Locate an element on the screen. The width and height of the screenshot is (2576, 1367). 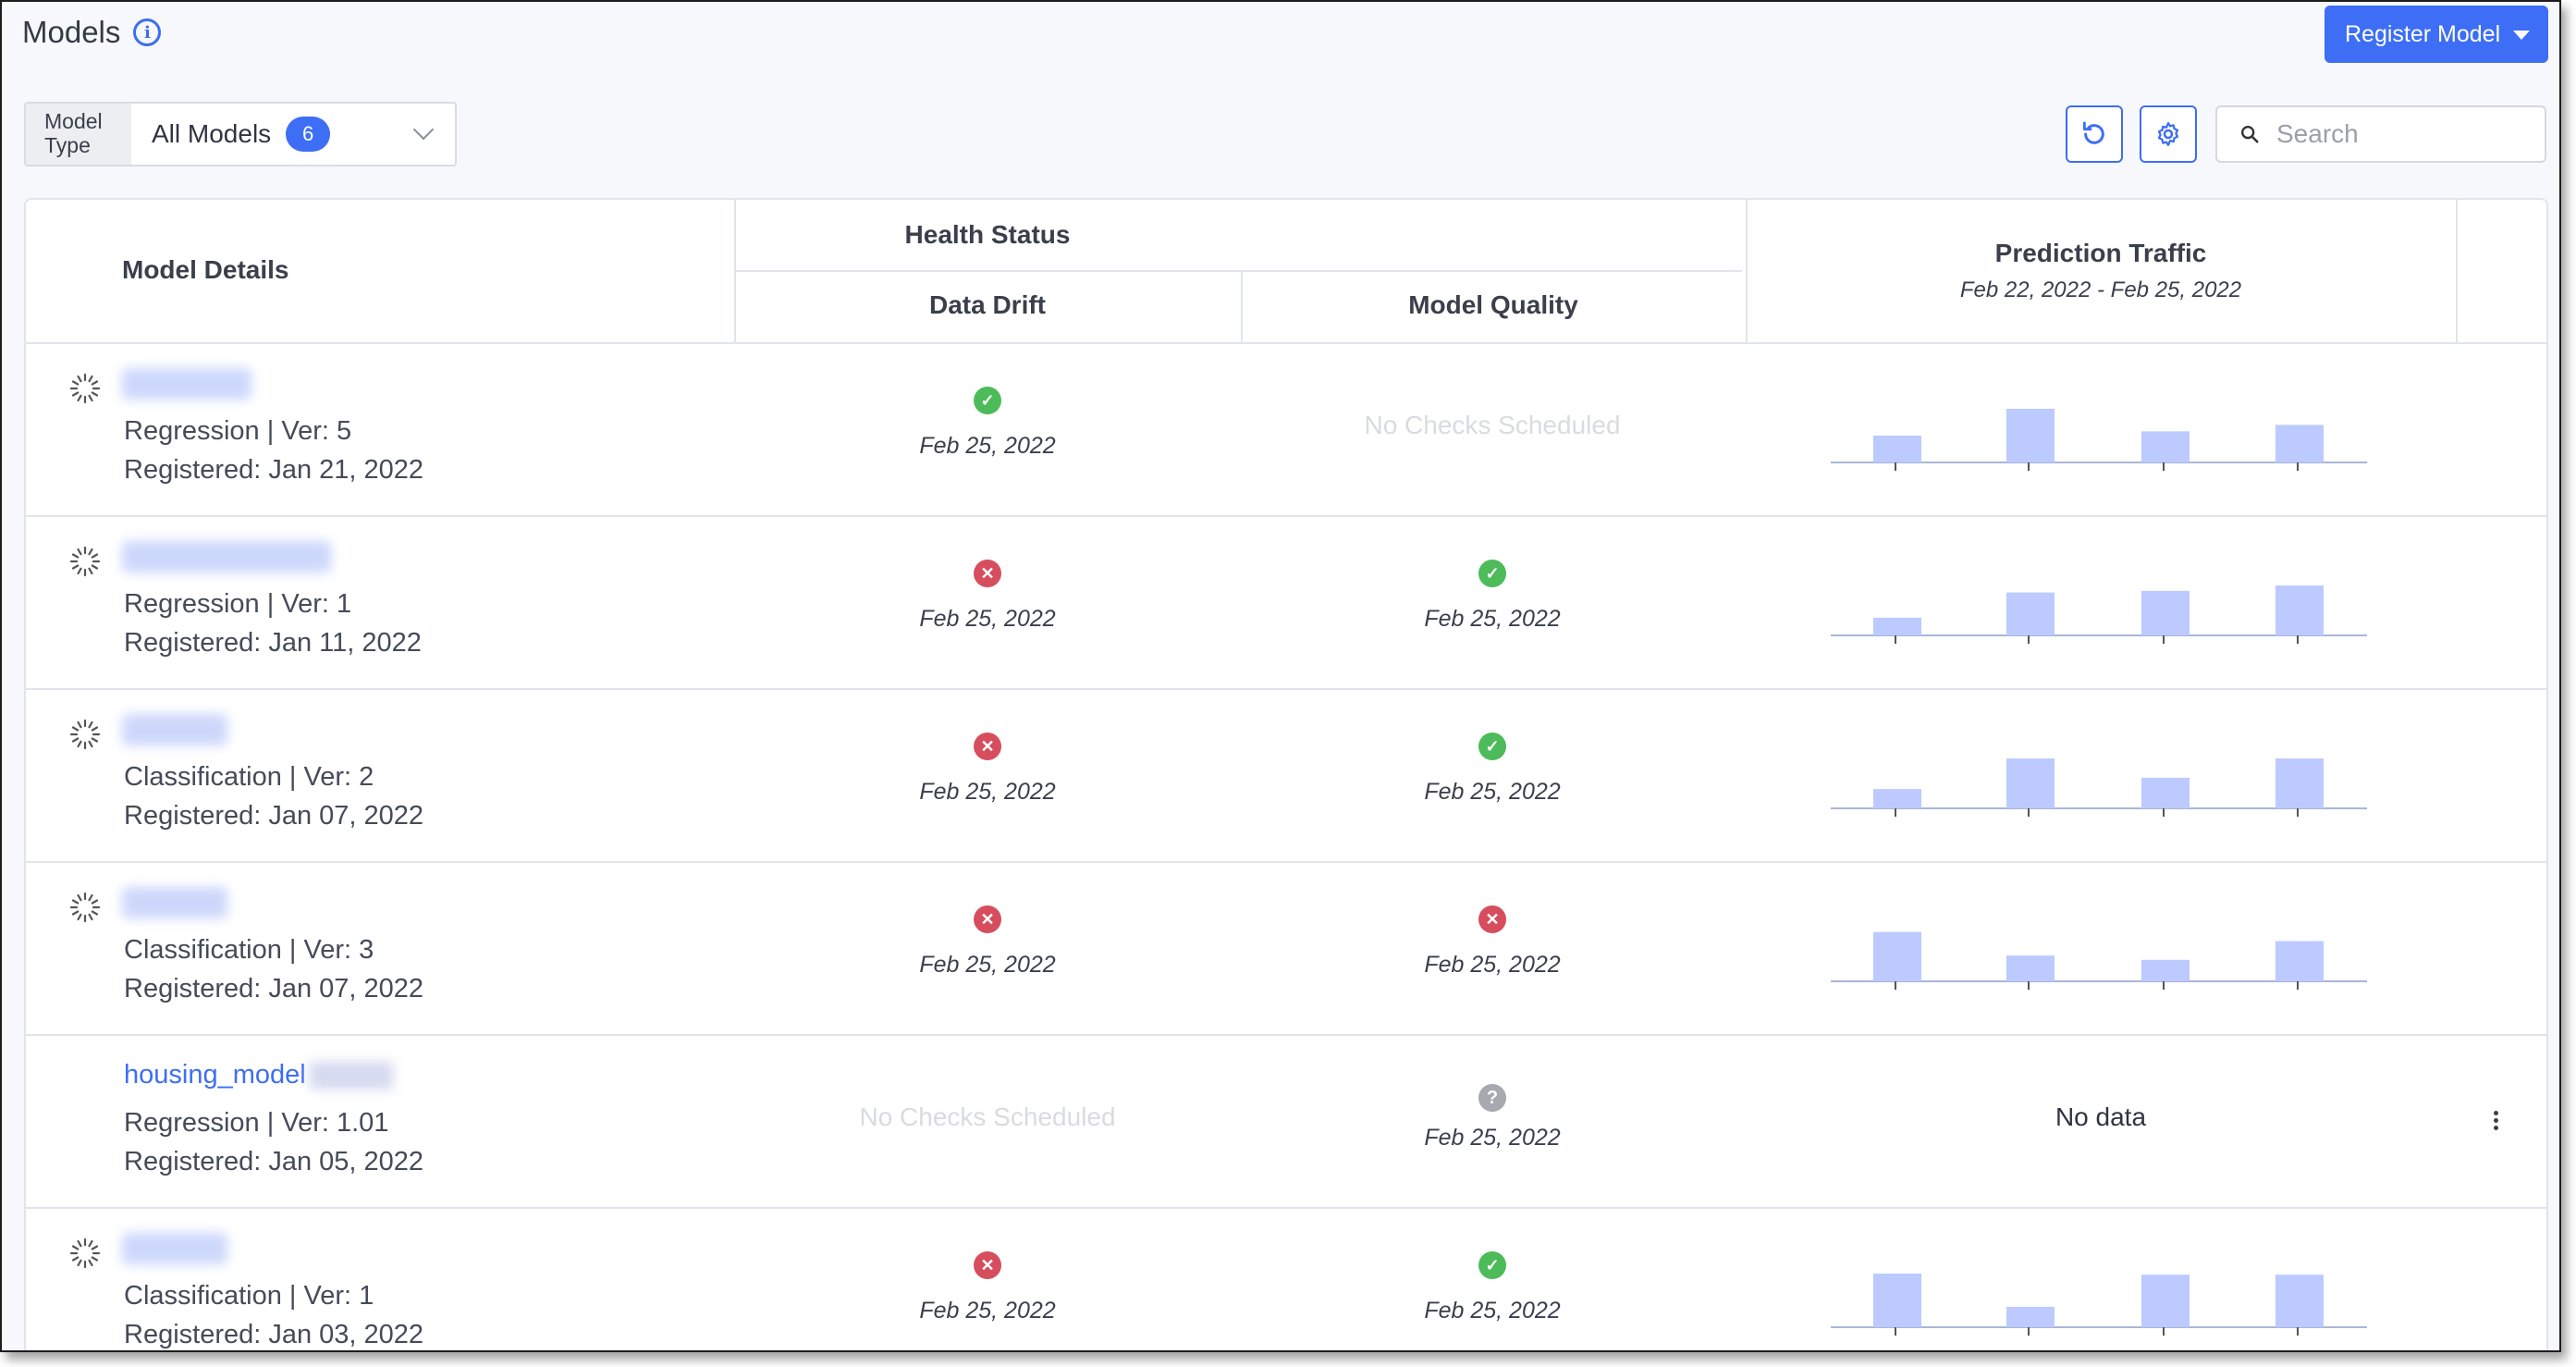
model-type-label-line1: Model is located at coordinates (73, 121).